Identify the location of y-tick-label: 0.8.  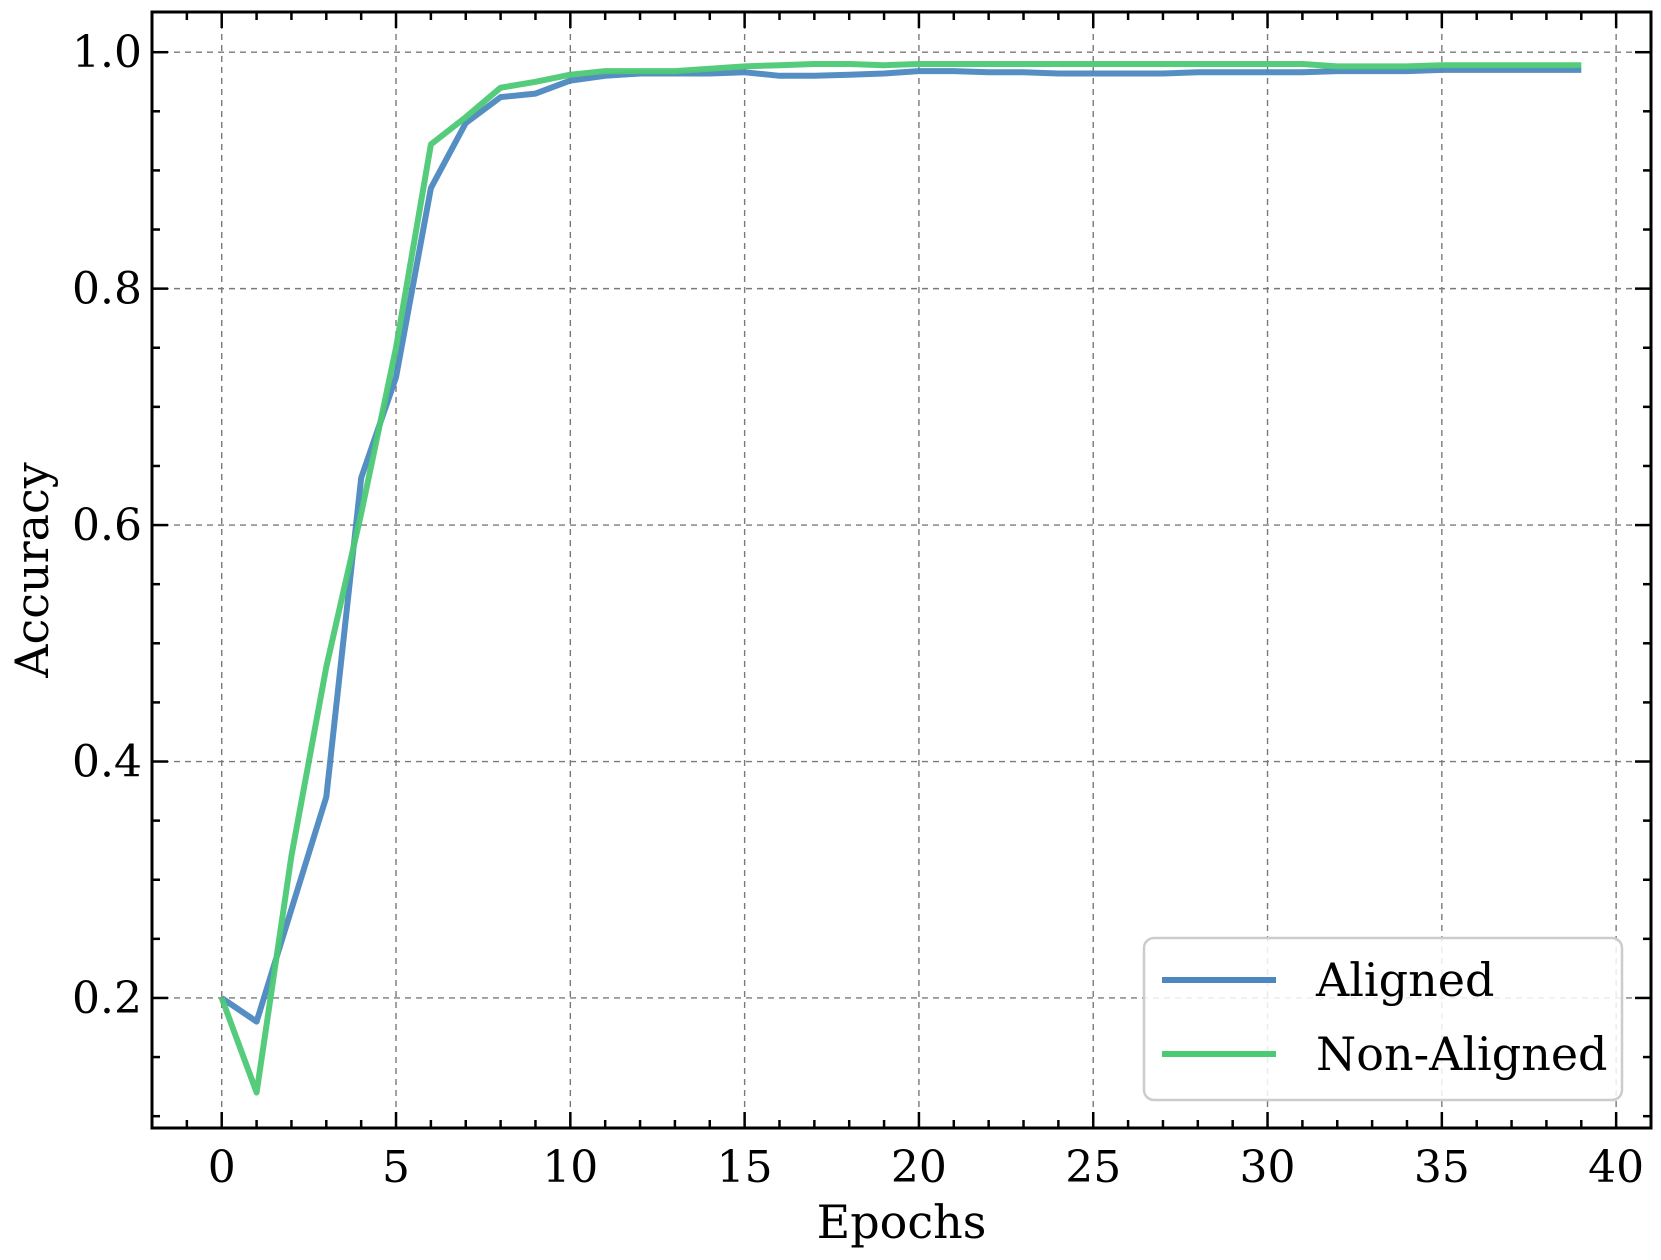
(107, 289).